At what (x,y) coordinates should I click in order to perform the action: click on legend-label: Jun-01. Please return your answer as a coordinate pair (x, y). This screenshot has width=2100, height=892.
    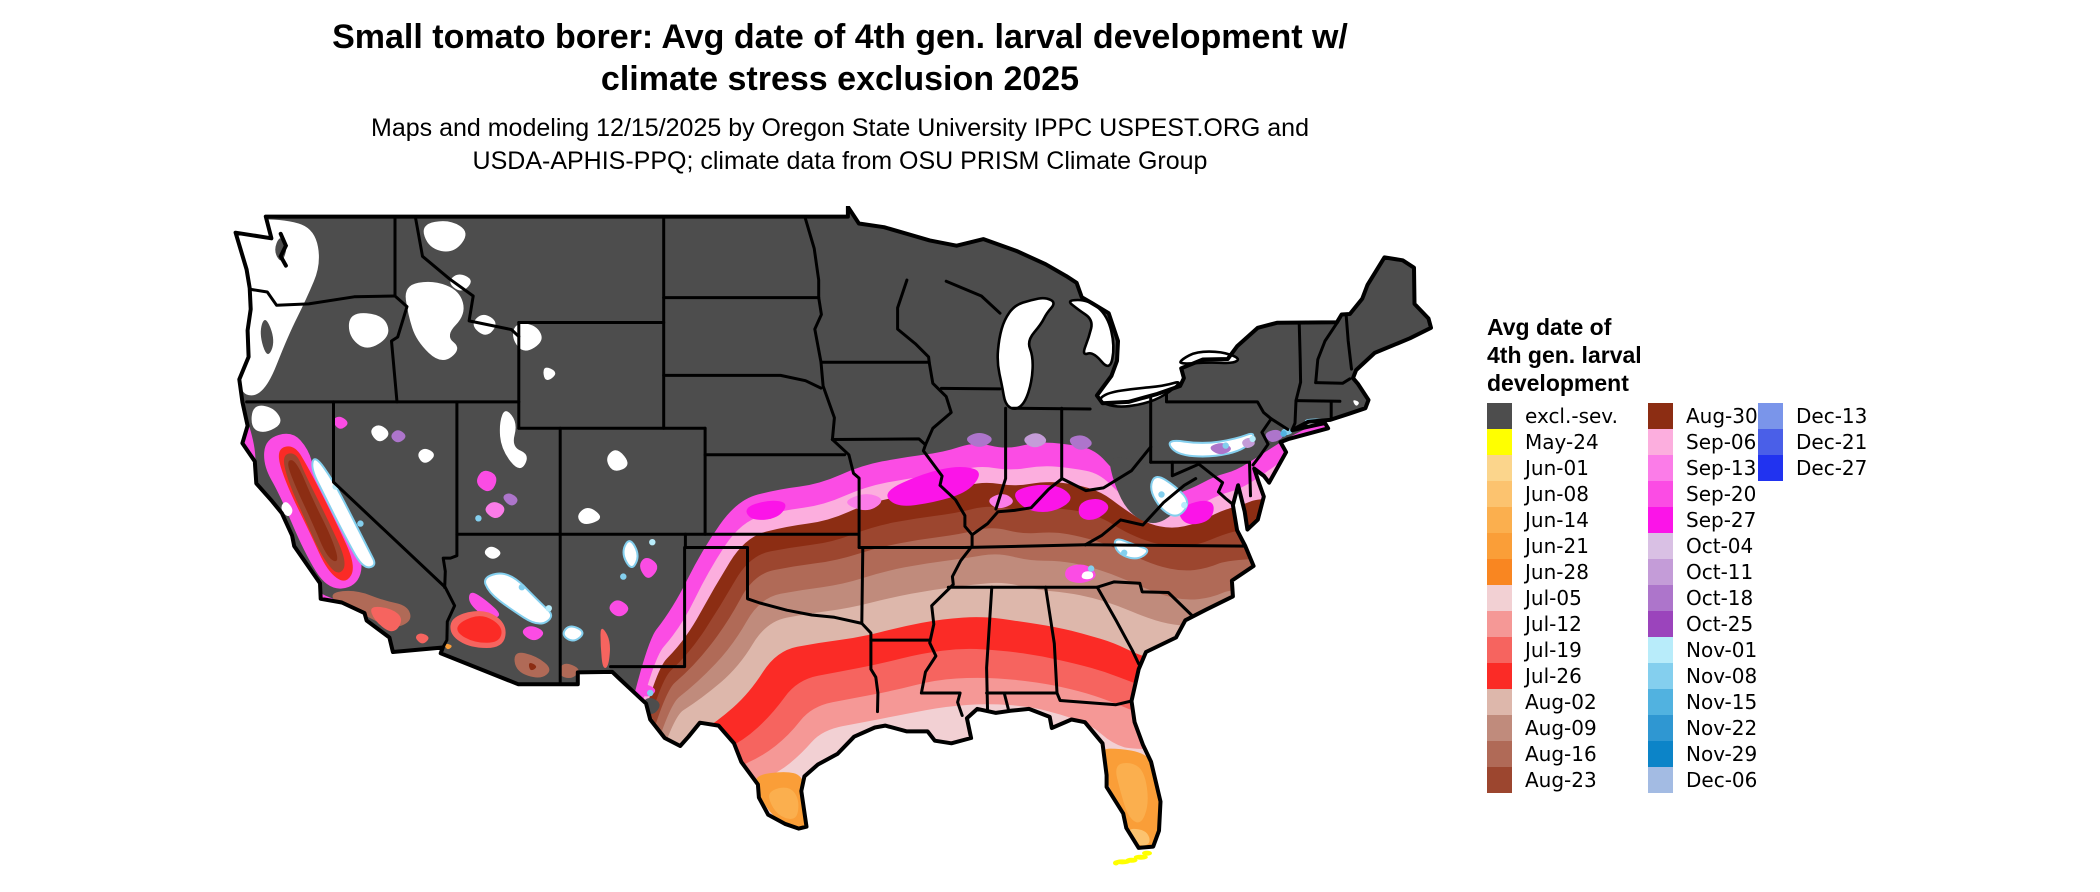
    Looking at the image, I should click on (1557, 468).